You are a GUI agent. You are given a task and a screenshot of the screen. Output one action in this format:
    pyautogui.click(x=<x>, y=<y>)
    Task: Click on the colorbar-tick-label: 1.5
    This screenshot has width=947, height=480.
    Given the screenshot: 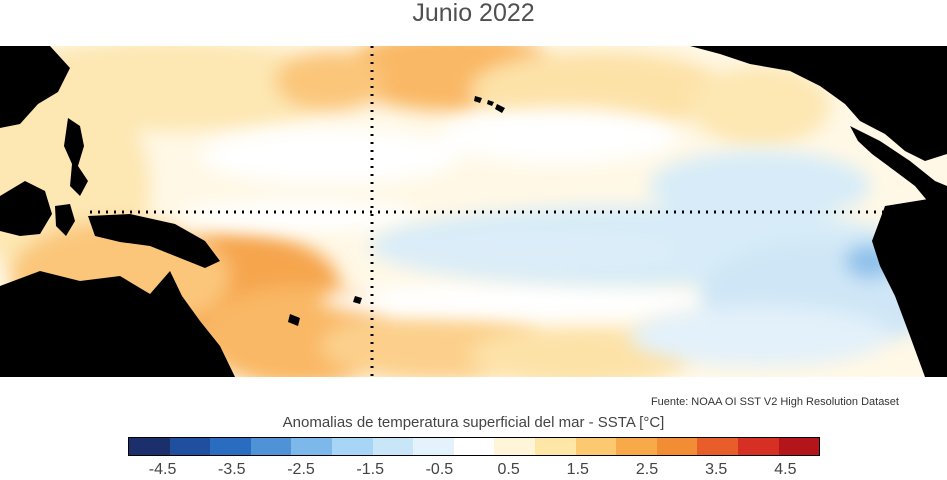 What is the action you would take?
    pyautogui.click(x=577, y=469)
    